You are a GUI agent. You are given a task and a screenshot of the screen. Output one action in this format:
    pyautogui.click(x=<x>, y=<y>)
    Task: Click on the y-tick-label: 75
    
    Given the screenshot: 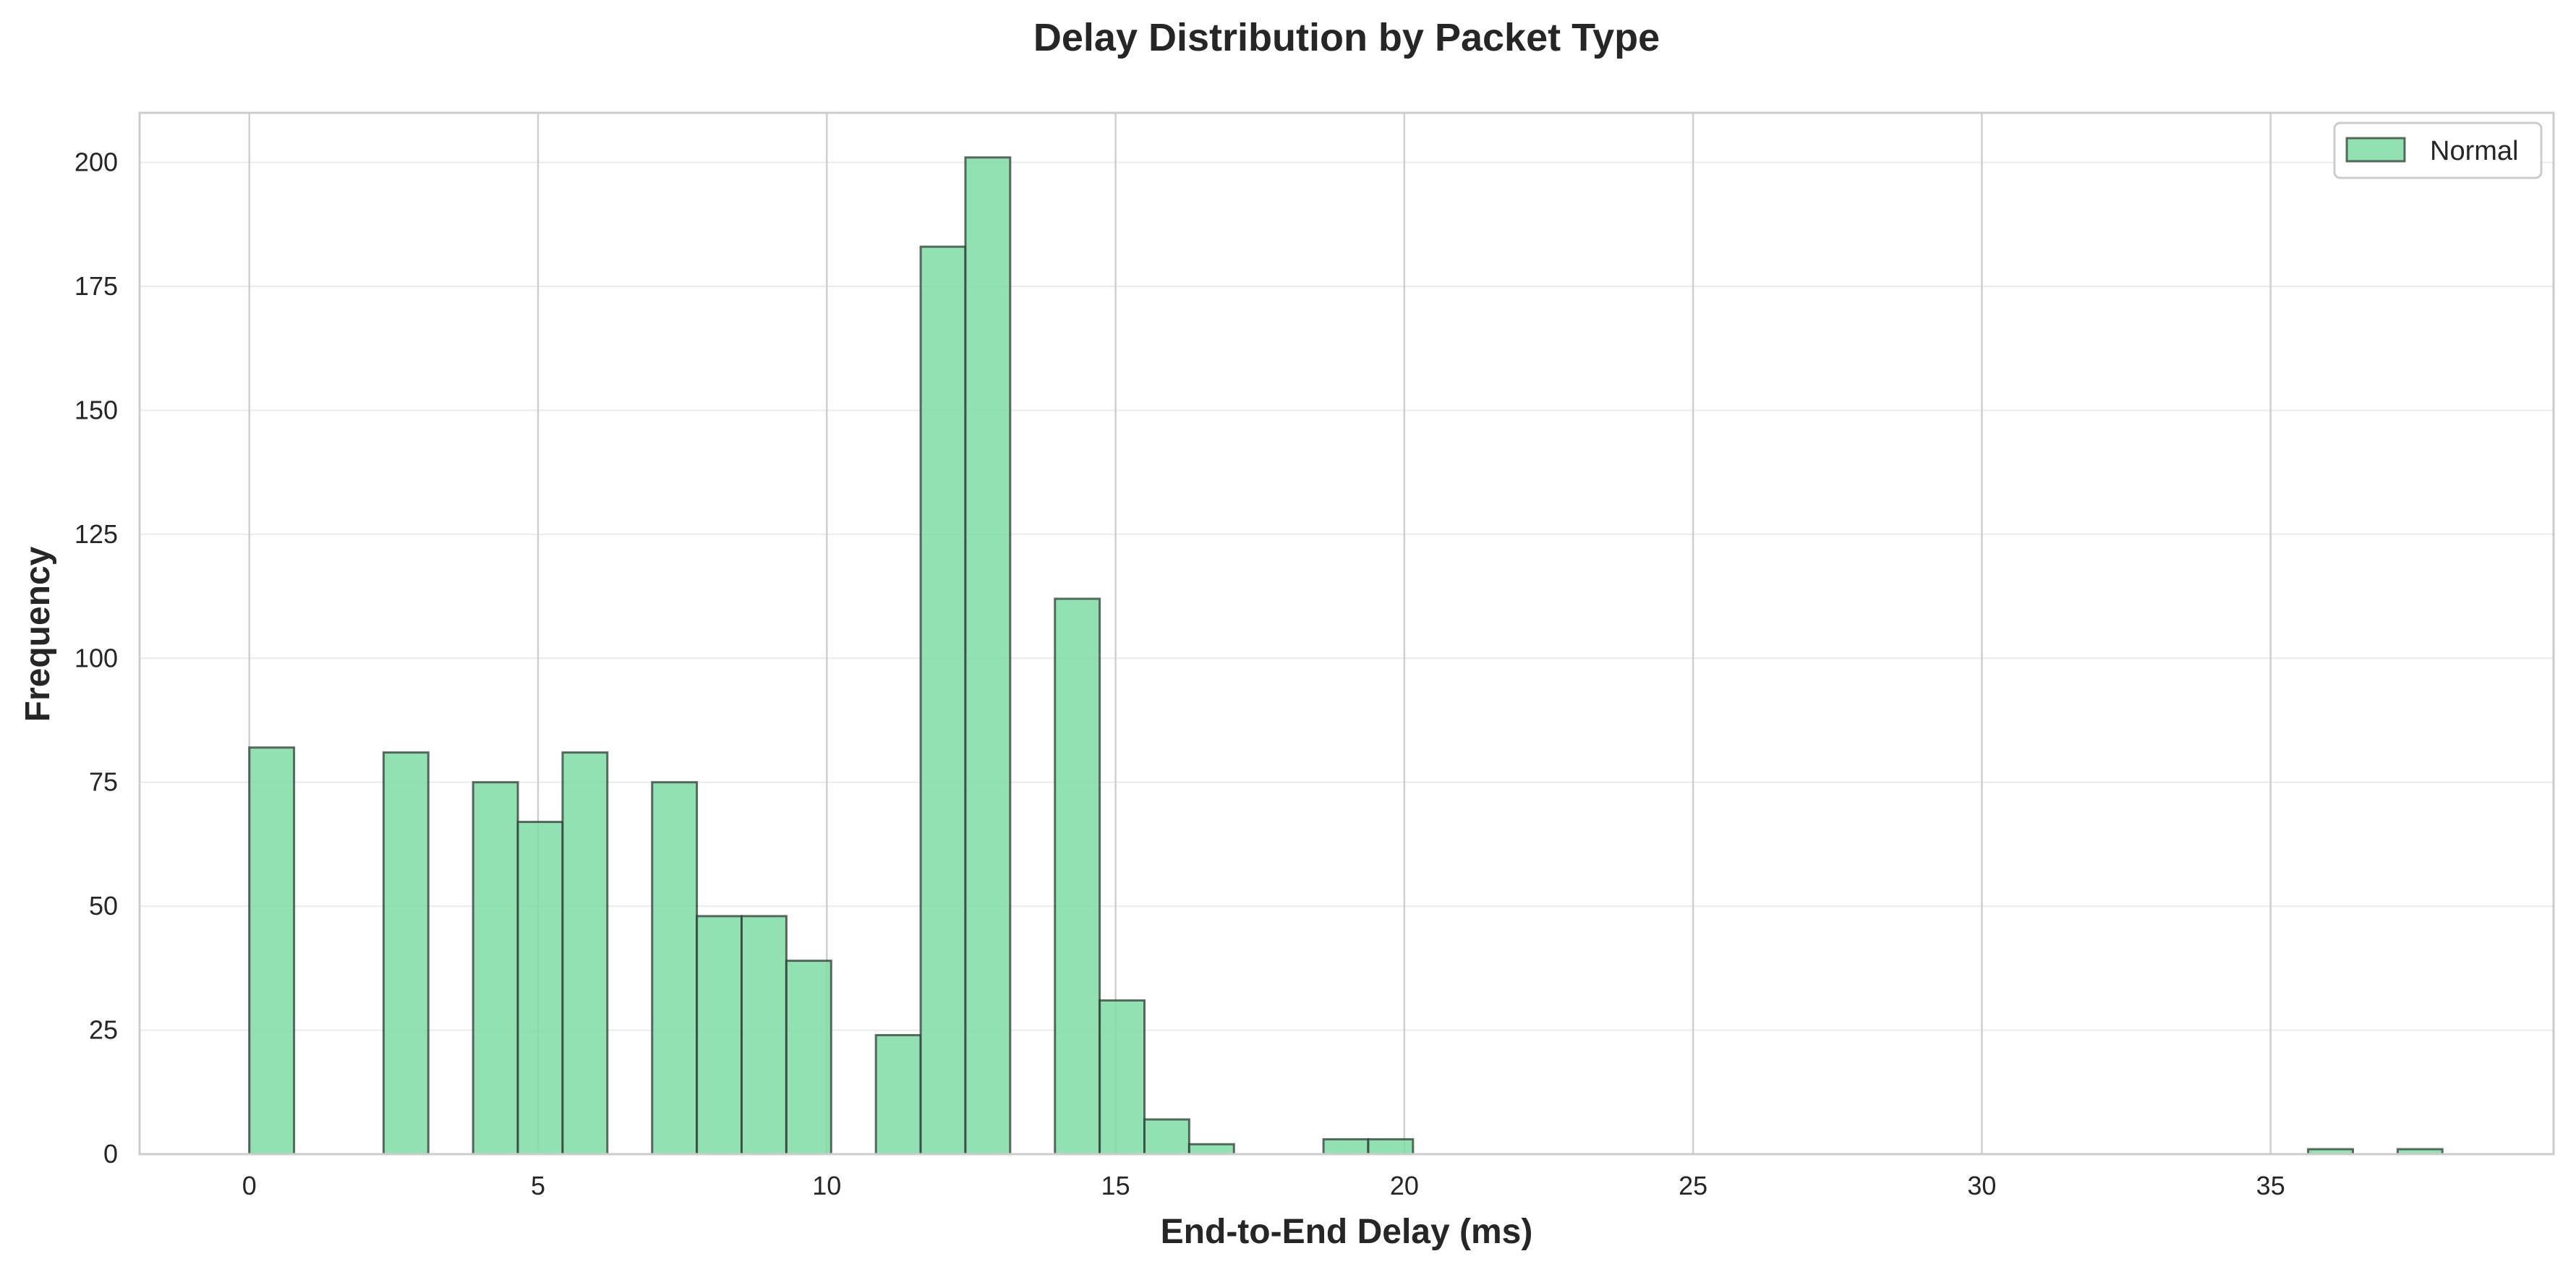 What is the action you would take?
    pyautogui.click(x=104, y=782)
    